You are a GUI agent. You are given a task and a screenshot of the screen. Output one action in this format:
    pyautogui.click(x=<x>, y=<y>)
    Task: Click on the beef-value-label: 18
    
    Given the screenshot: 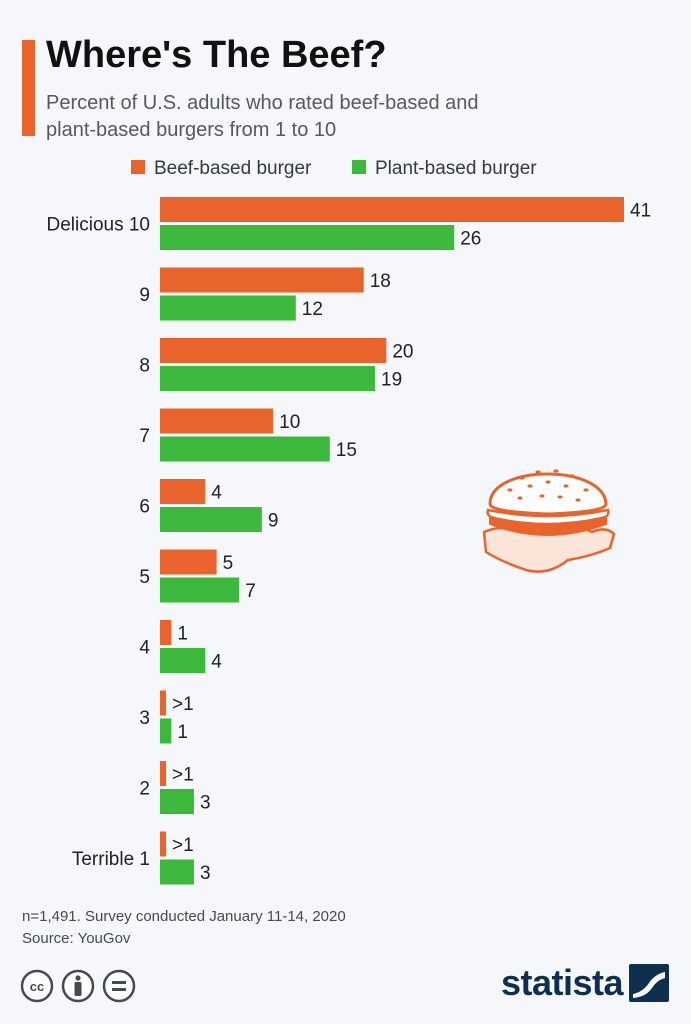 What is the action you would take?
    pyautogui.click(x=380, y=281)
    